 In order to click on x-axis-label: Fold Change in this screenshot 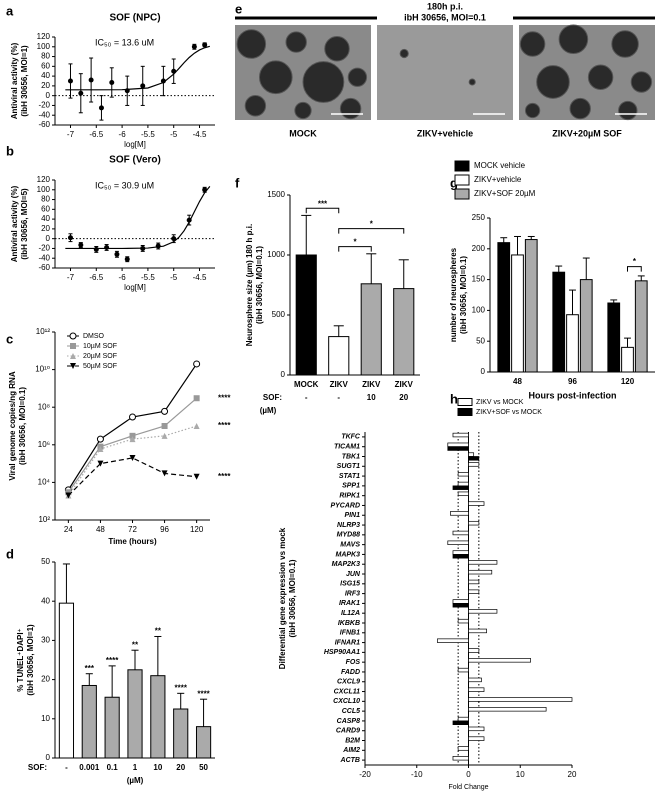, I will do `click(468, 787)`.